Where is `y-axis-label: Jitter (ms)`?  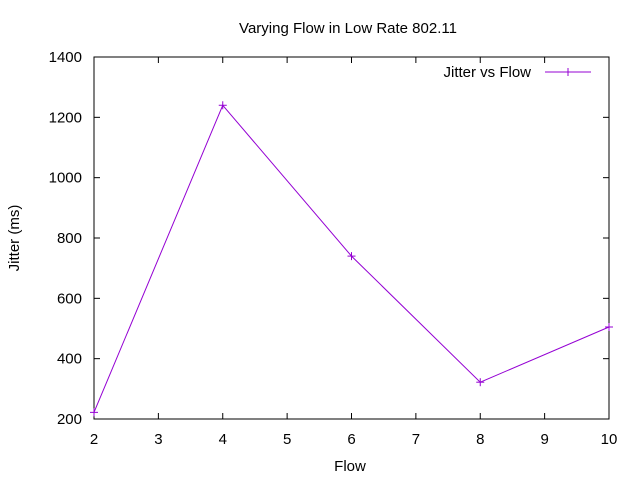 y-axis-label: Jitter (ms) is located at coordinates (14, 238).